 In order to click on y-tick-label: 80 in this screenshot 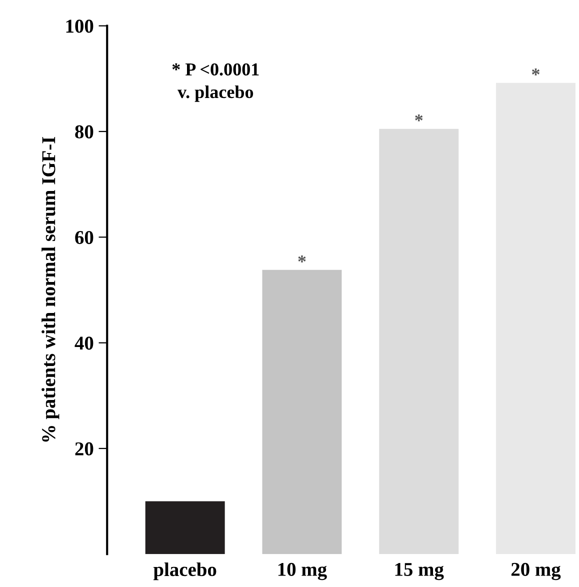, I will do `click(84, 131)`.